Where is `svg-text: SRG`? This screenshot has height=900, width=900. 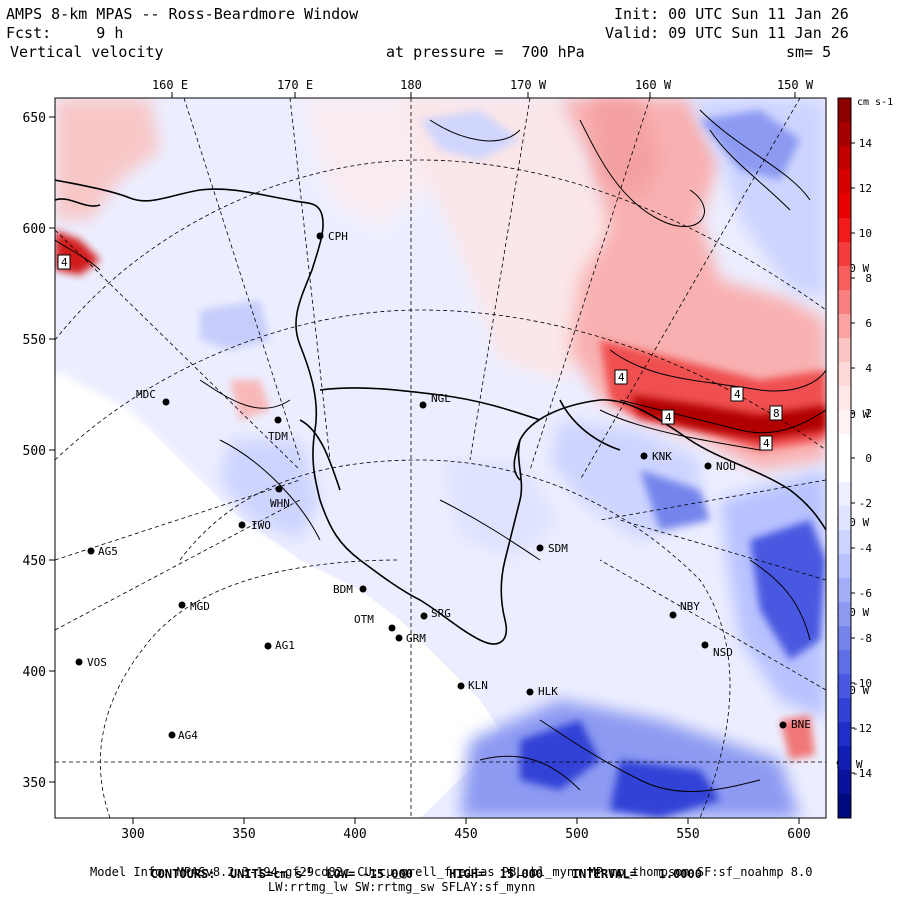 svg-text: SRG is located at coordinates (441, 613).